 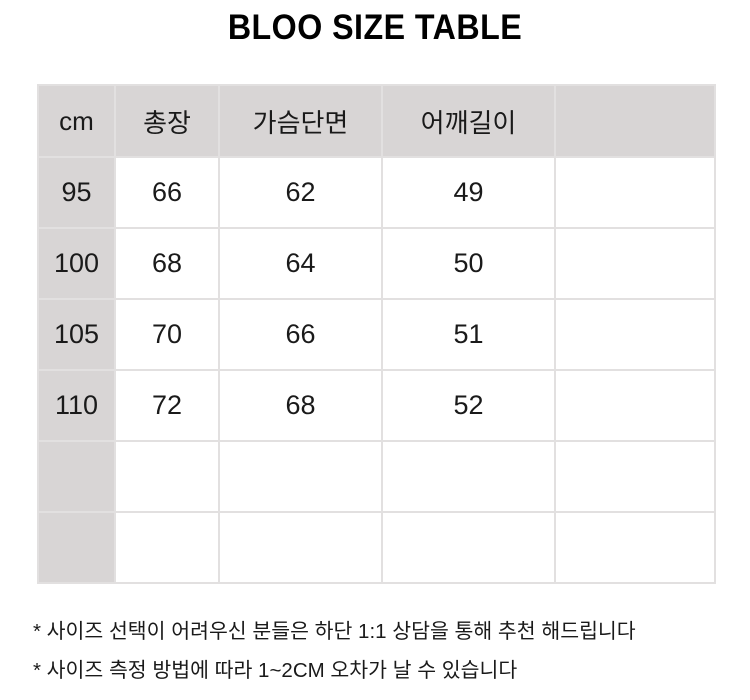 What do you see at coordinates (76, 121) in the screenshot?
I see `column-header: cm` at bounding box center [76, 121].